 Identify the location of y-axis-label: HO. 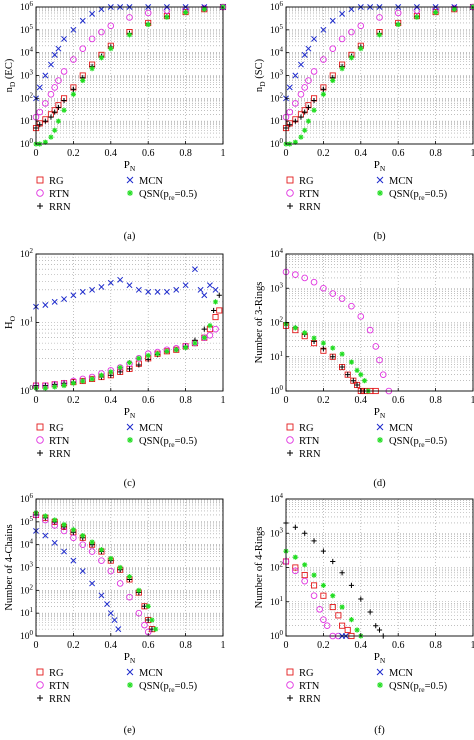
(10, 322).